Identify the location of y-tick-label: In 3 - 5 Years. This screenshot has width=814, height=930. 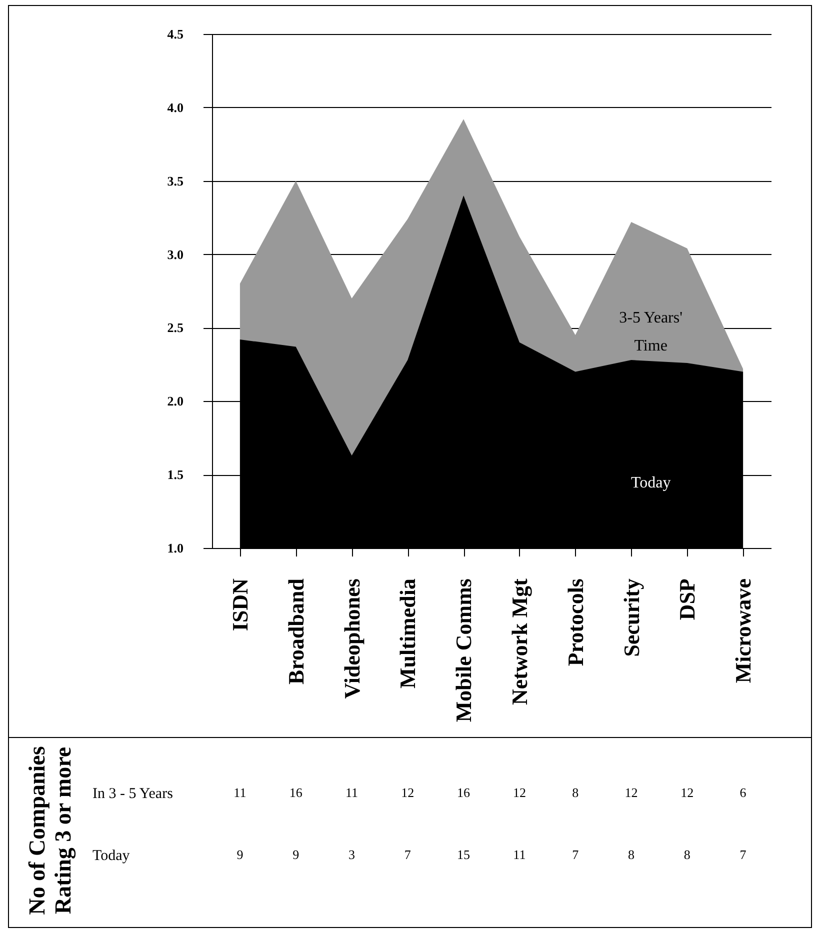
(133, 794).